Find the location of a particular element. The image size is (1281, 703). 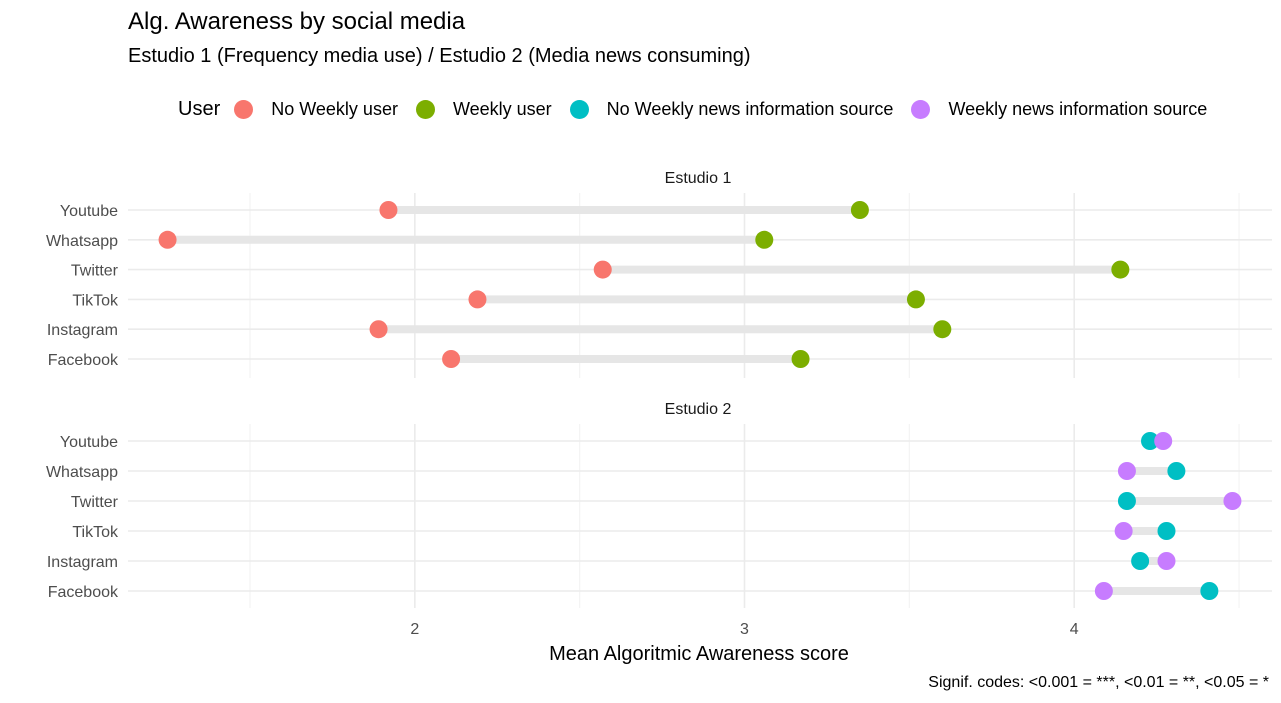

point-weekly-news-information-source-twitter is located at coordinates (1232, 501).